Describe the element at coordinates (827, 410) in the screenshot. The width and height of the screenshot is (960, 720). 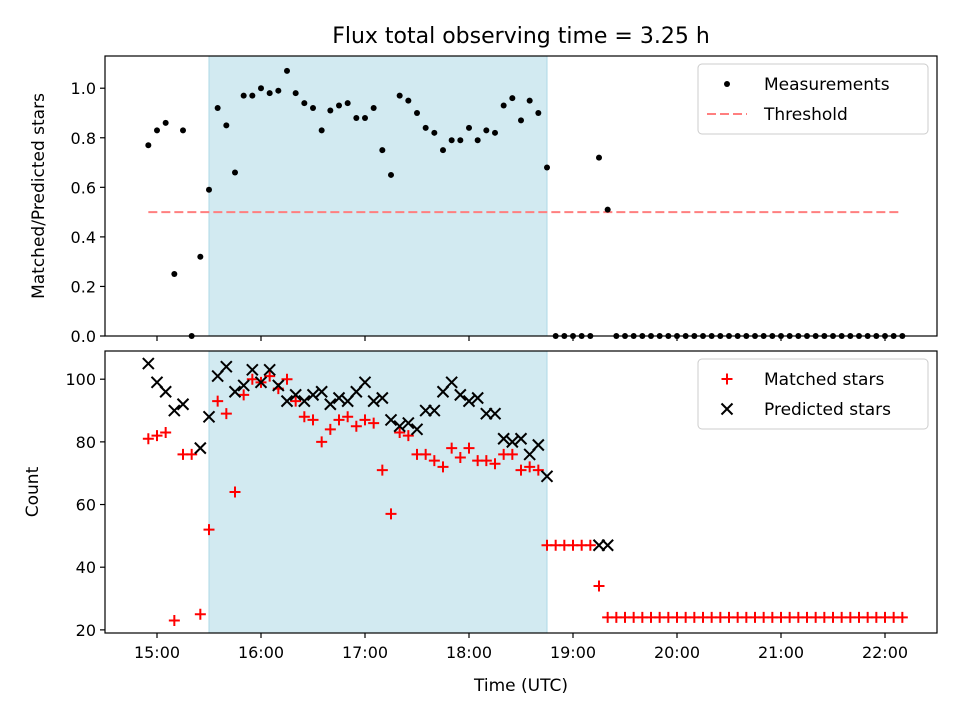
I see `legend-label: Predicted stars` at that location.